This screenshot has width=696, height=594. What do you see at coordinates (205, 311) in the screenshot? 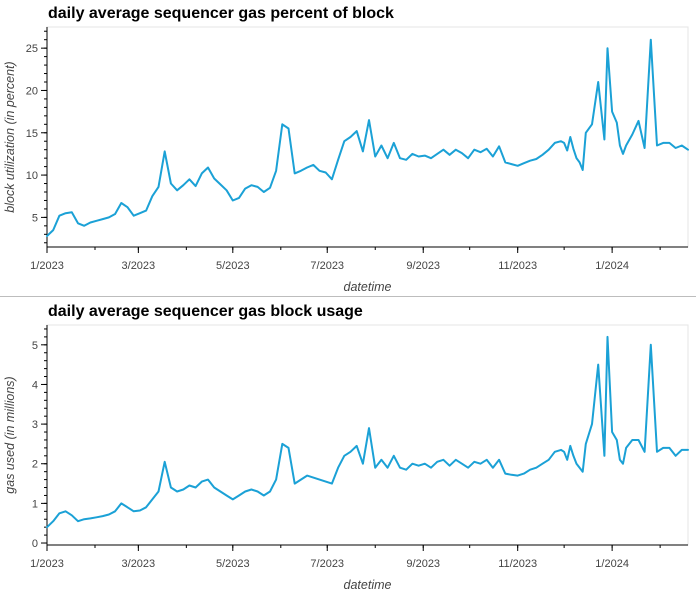
I see `chart-title: daily average sequencer gas block usage` at bounding box center [205, 311].